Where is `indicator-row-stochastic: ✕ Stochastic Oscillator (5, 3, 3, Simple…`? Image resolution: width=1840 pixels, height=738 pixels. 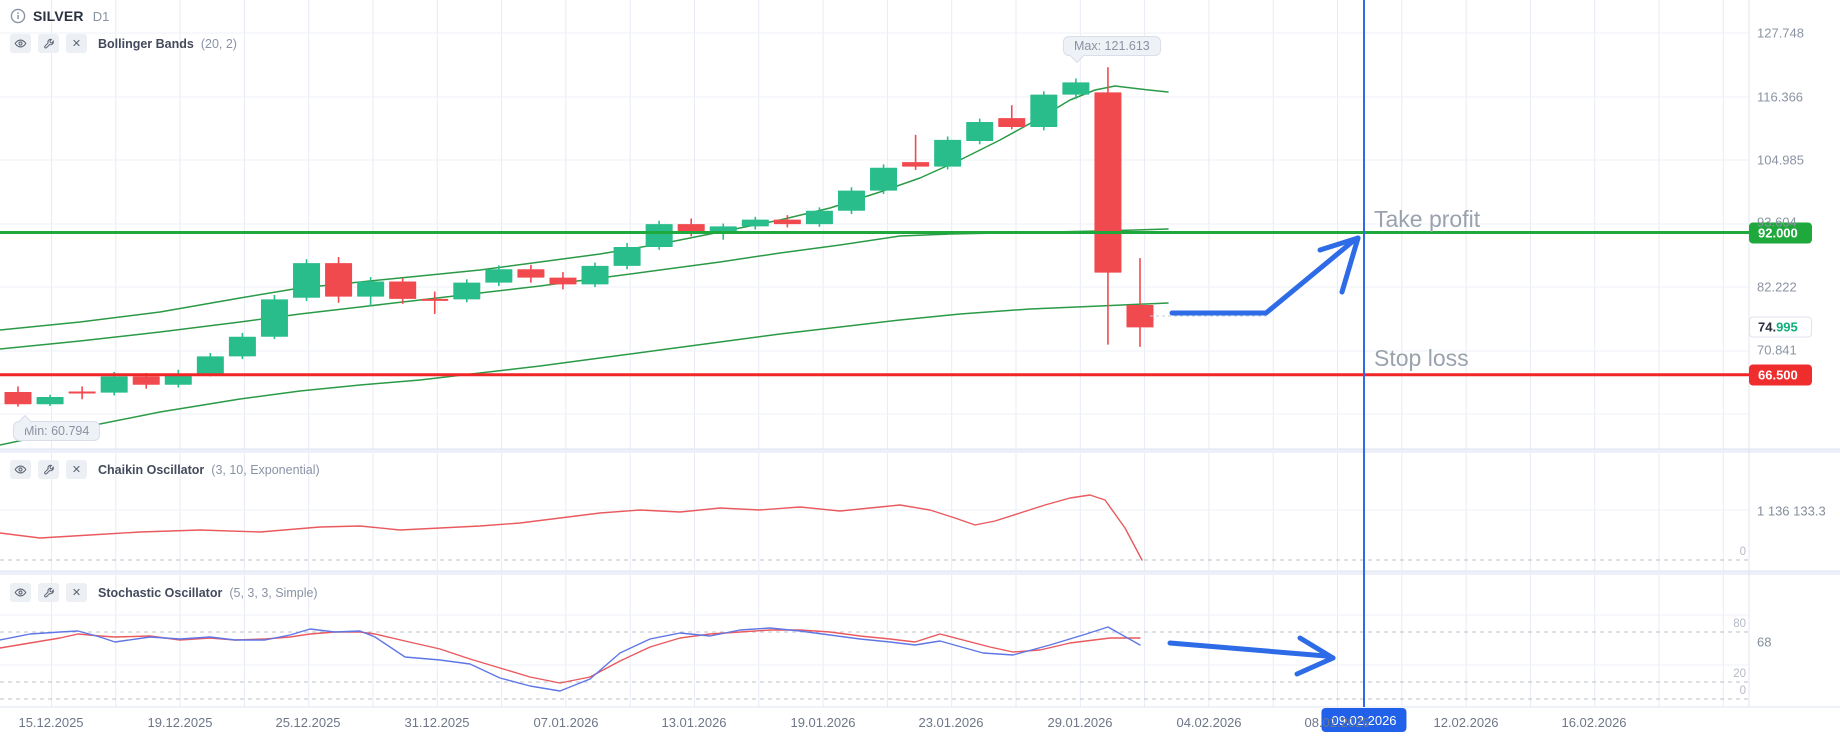
indicator-row-stochastic: ✕ Stochastic Oscillator (5, 3, 3, Simple… is located at coordinates (164, 592).